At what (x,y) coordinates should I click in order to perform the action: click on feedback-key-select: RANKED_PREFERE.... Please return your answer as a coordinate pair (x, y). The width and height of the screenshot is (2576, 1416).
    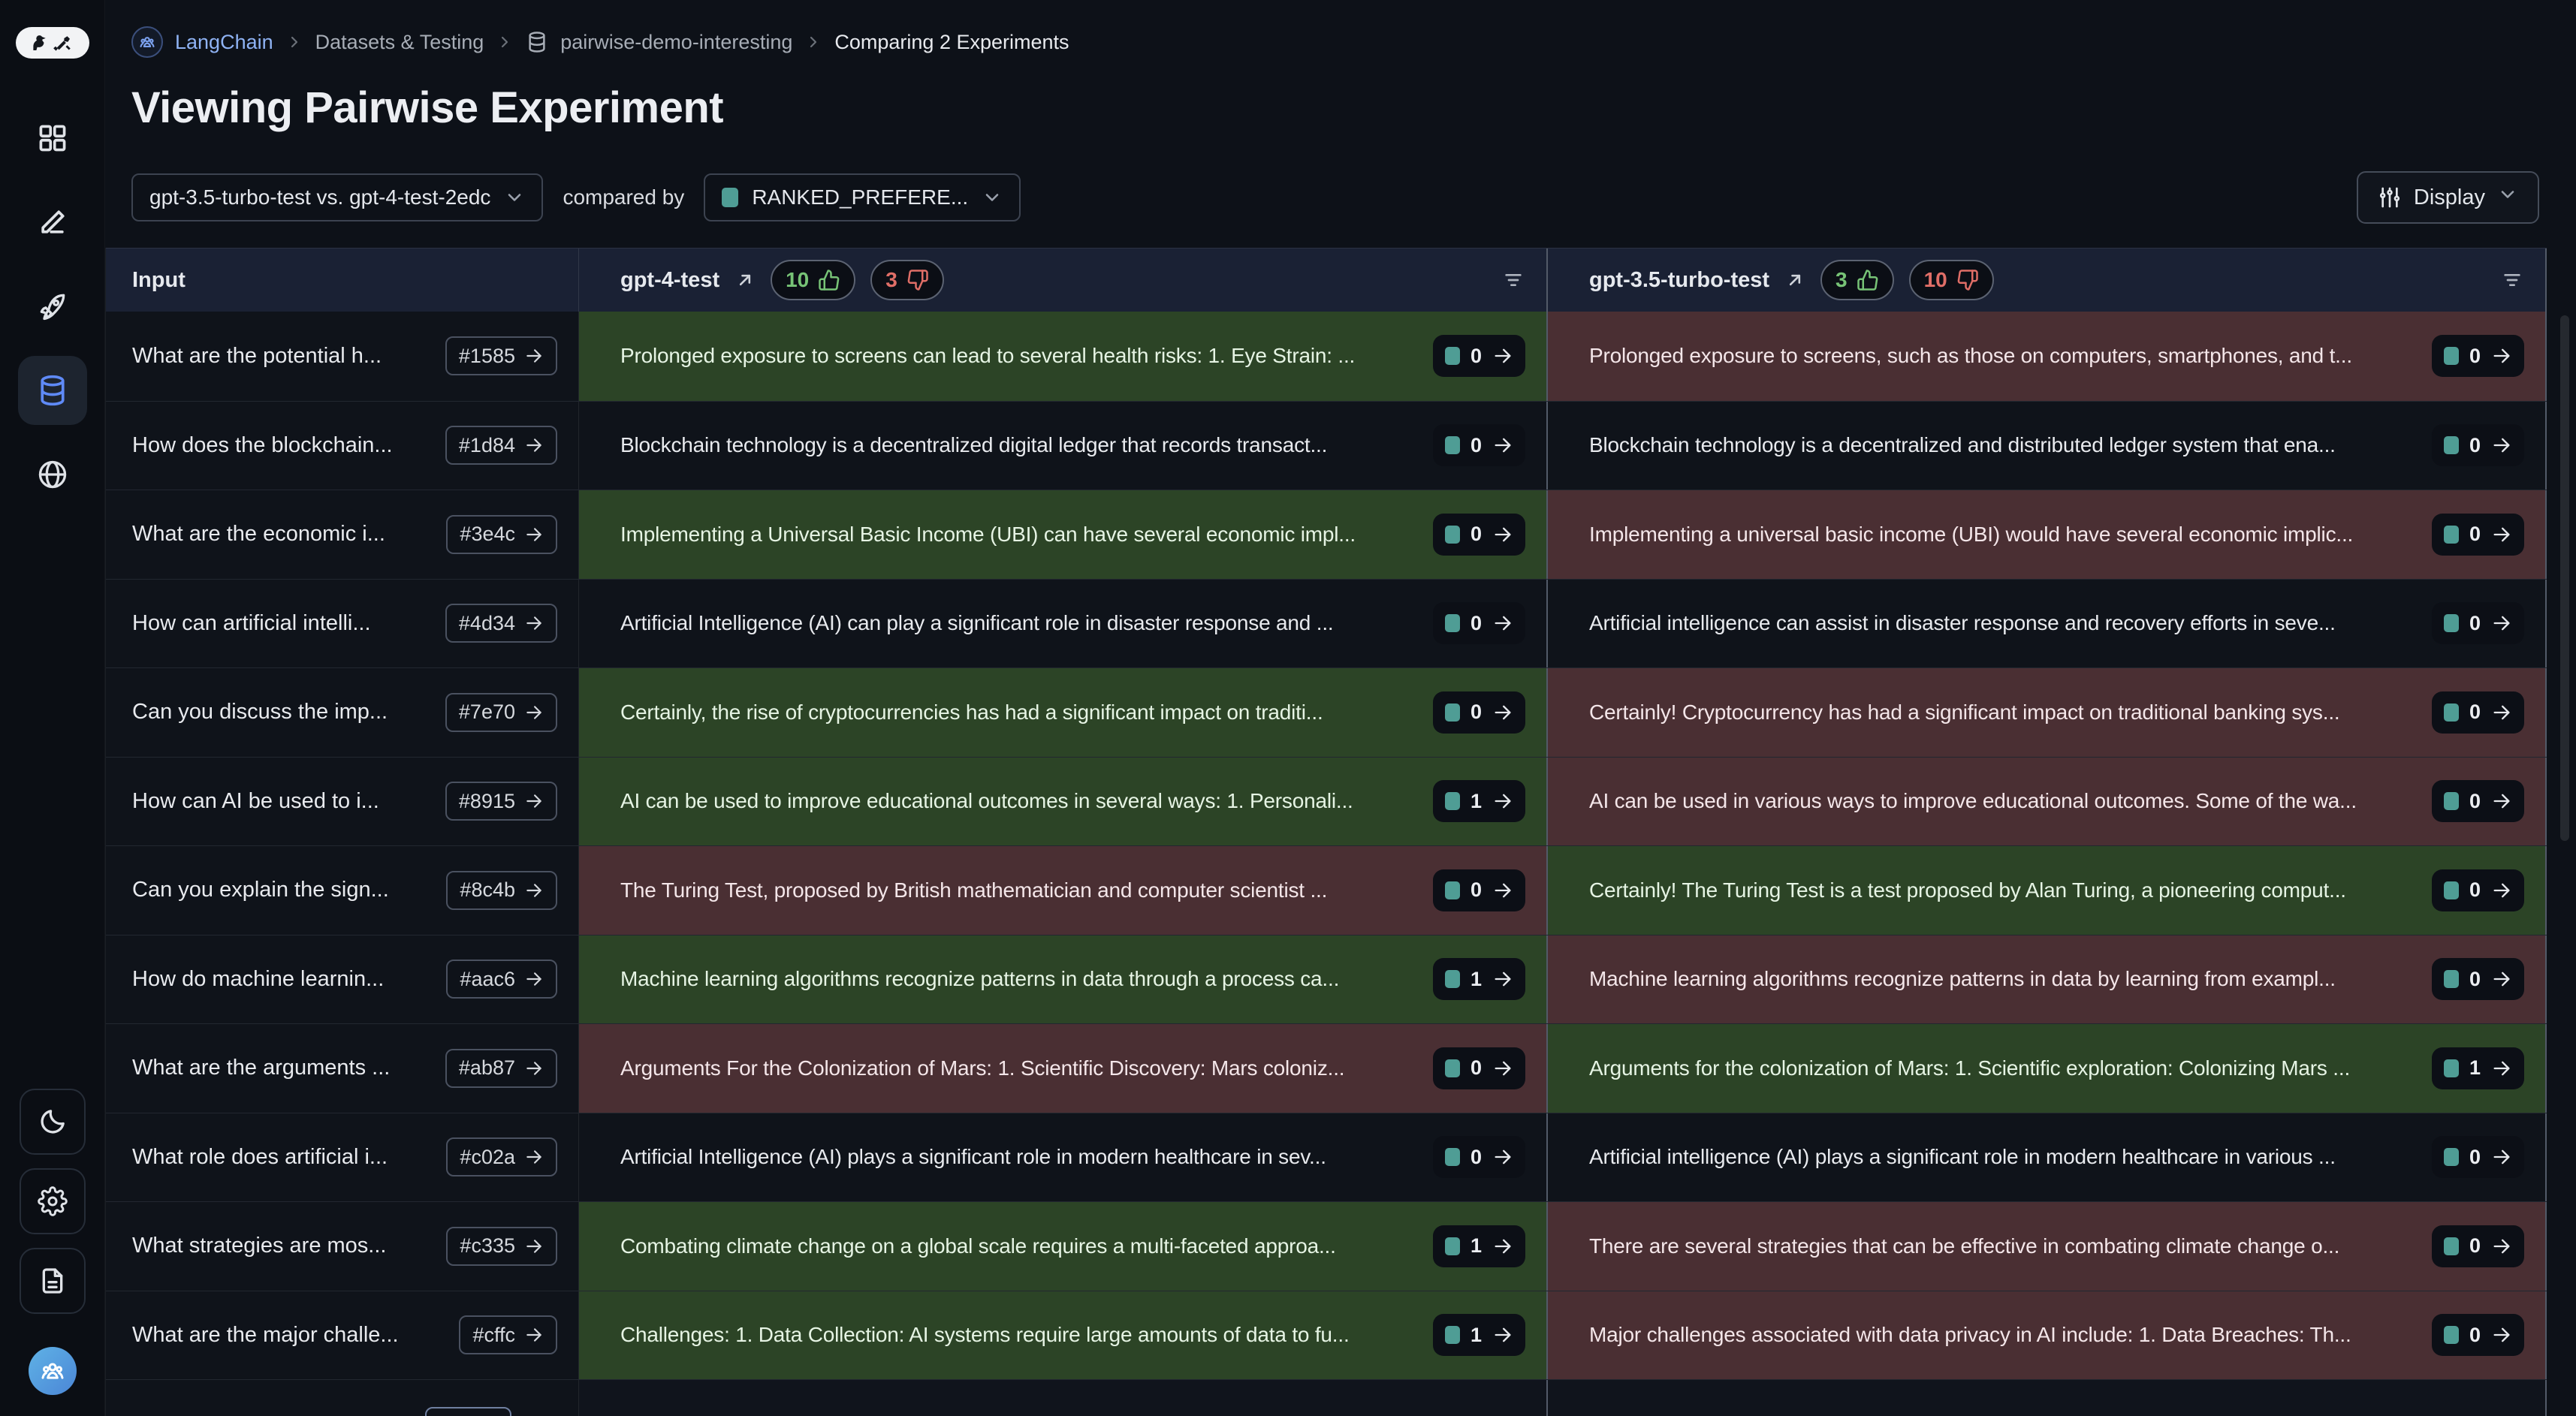
    Looking at the image, I should click on (862, 197).